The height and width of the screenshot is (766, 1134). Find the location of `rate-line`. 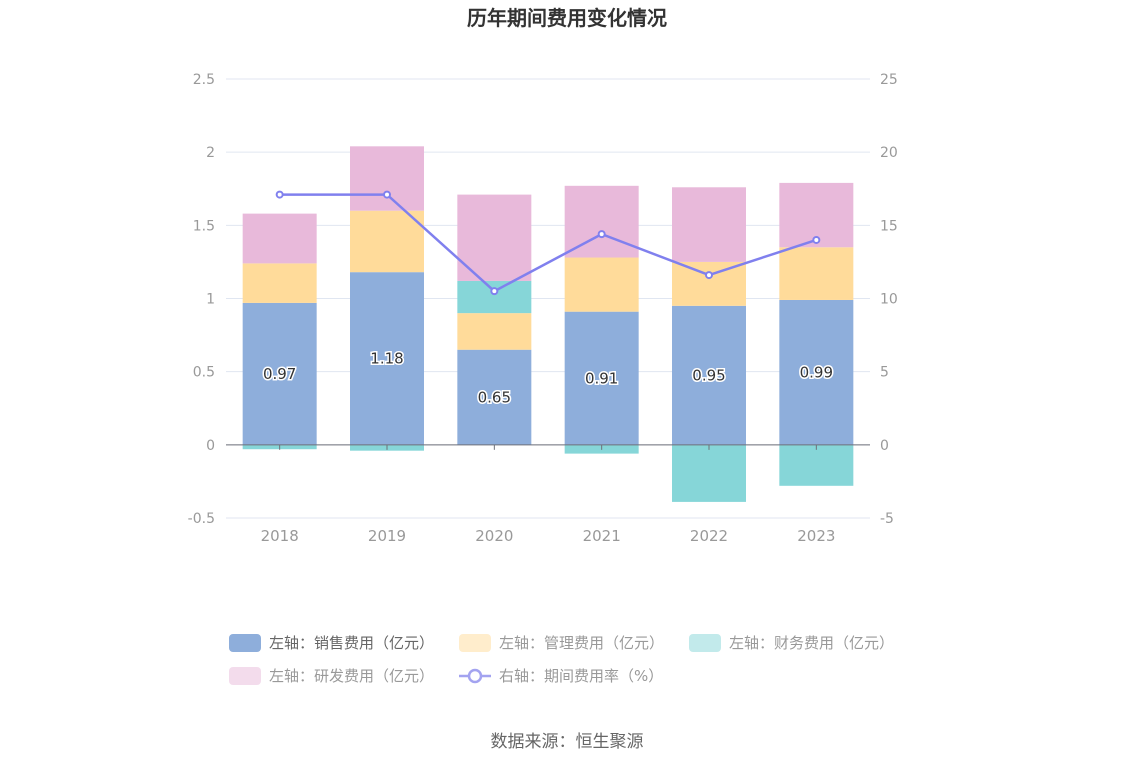

rate-line is located at coordinates (548, 243).